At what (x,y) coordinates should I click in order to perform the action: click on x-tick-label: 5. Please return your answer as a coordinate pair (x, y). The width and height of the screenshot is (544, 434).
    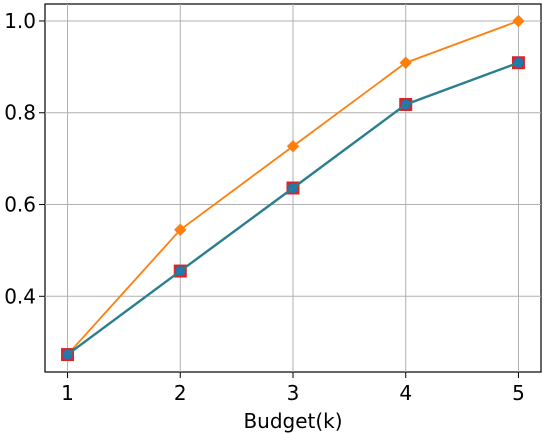
    Looking at the image, I should click on (518, 393).